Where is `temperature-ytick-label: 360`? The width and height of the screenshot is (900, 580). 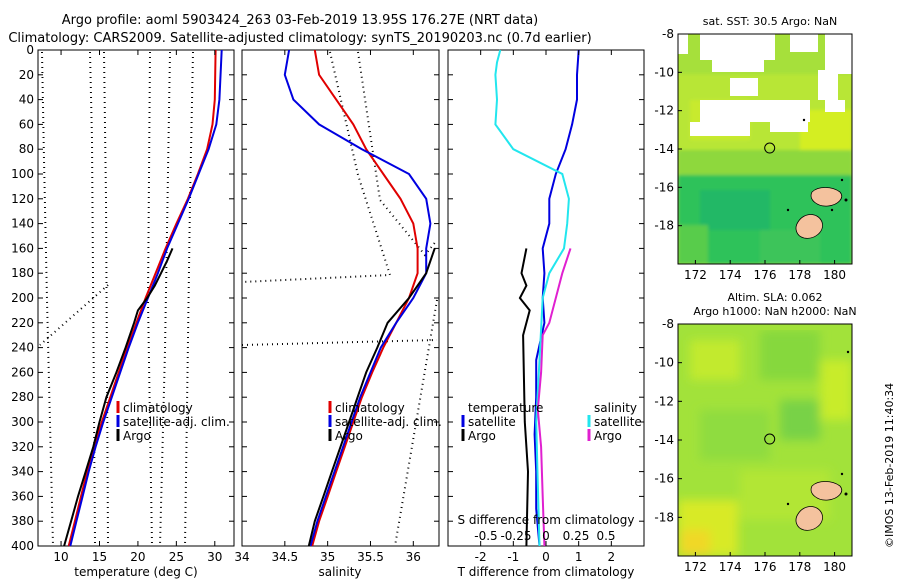 temperature-ytick-label: 360 is located at coordinates (22, 496).